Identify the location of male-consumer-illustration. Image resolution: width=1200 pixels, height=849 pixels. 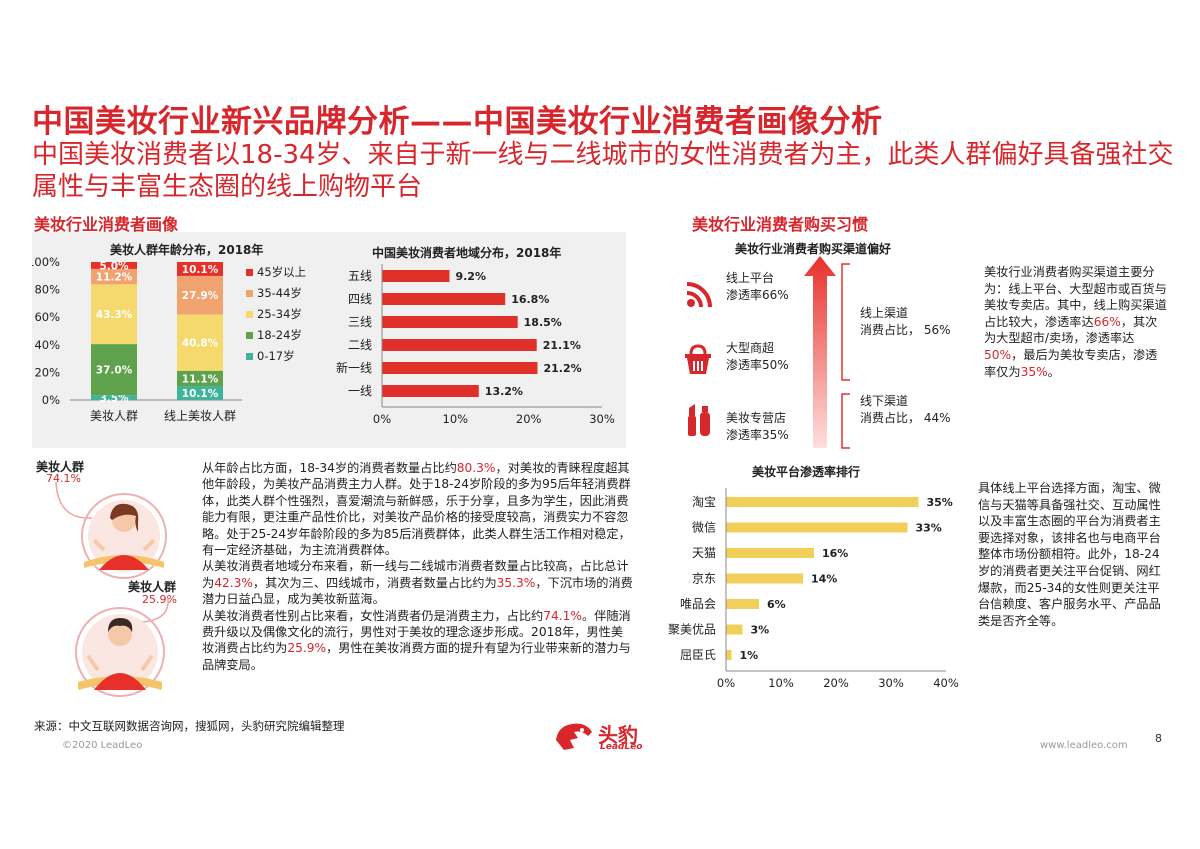
(122, 647).